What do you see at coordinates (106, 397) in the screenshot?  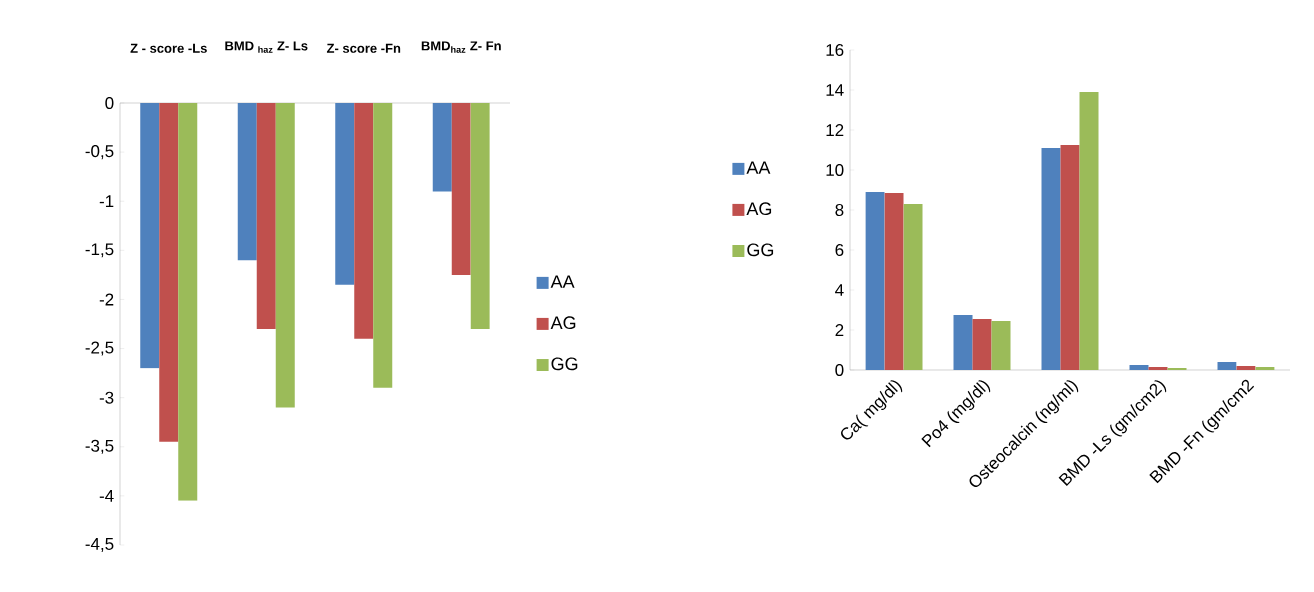 I see `y-tick-label: -3` at bounding box center [106, 397].